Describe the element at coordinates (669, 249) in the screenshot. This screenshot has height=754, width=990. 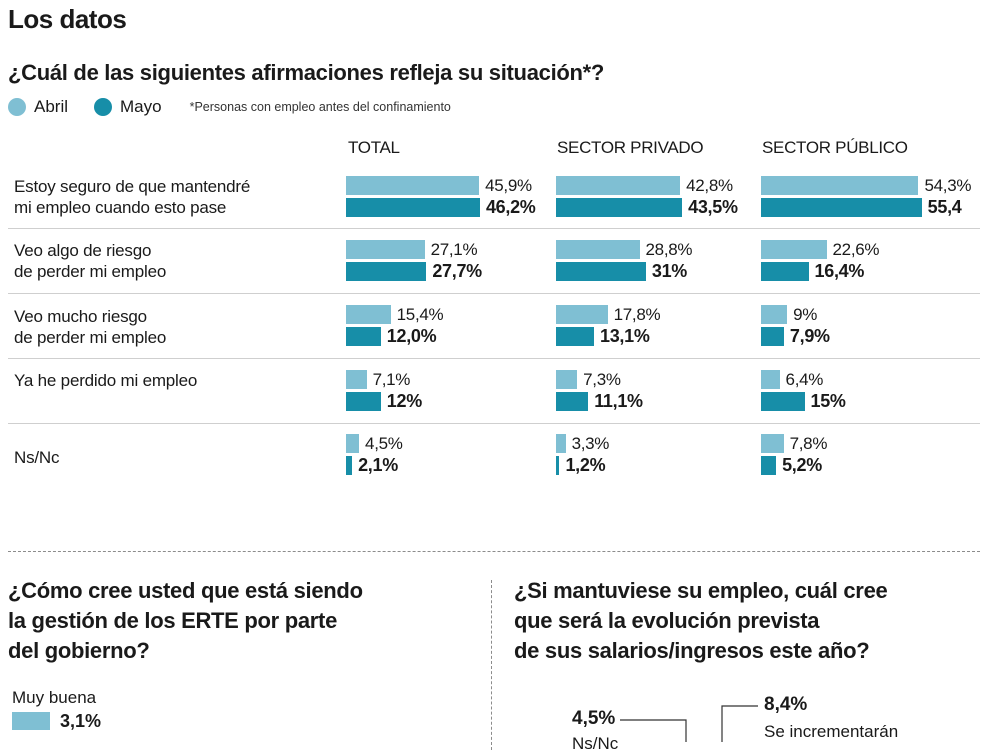
I see `bar-value-label: 28,8%` at that location.